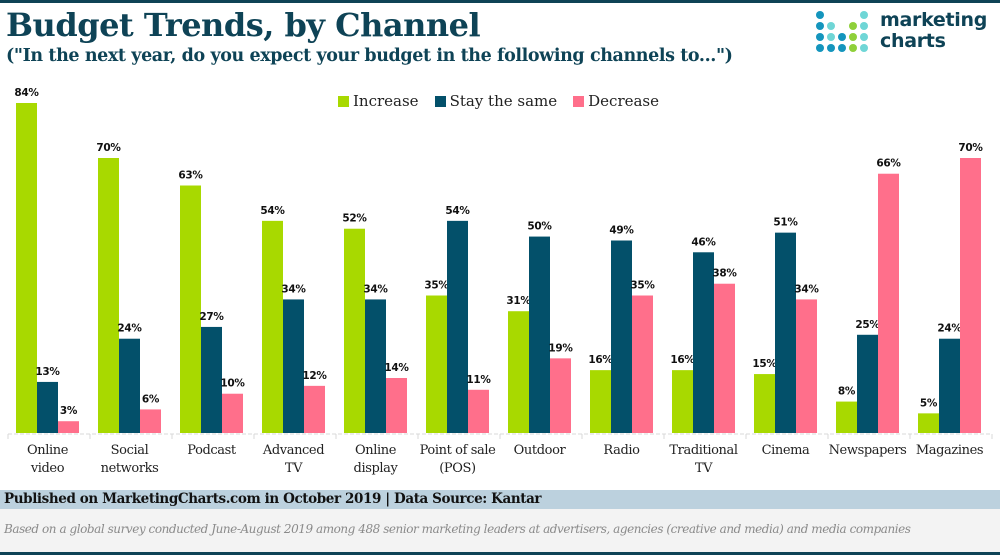 The width and height of the screenshot is (1000, 555). I want to click on marketingcharts-logo: marketing charts, so click(906, 35).